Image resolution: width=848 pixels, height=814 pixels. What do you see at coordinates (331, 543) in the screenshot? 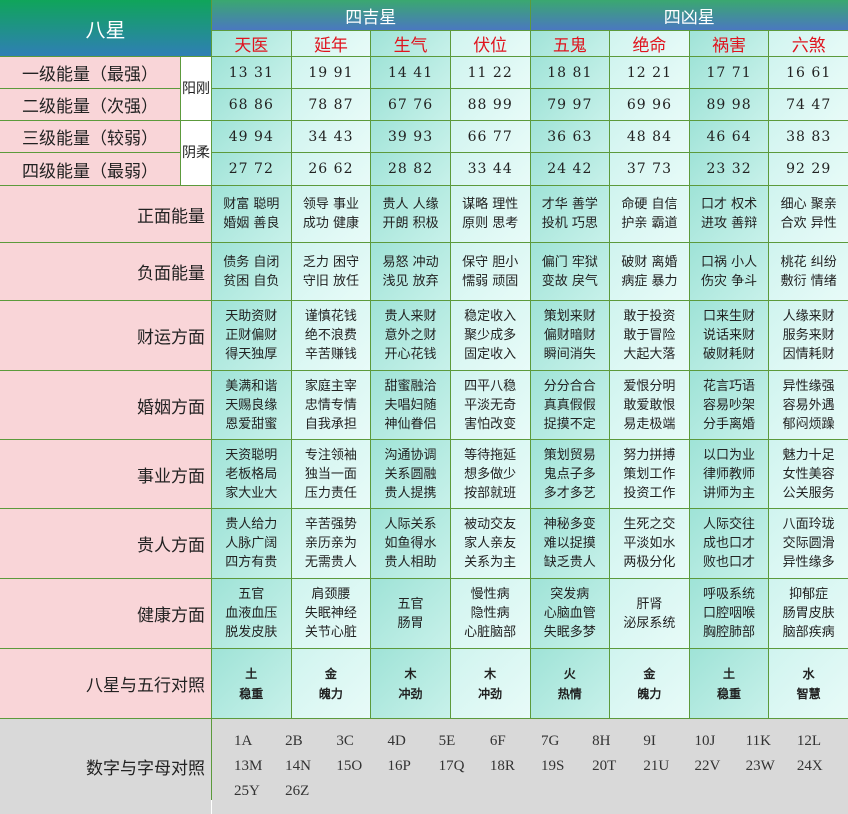
I see `trait-cell: 辛苦强势 亲历亲为 无需贵人` at bounding box center [331, 543].